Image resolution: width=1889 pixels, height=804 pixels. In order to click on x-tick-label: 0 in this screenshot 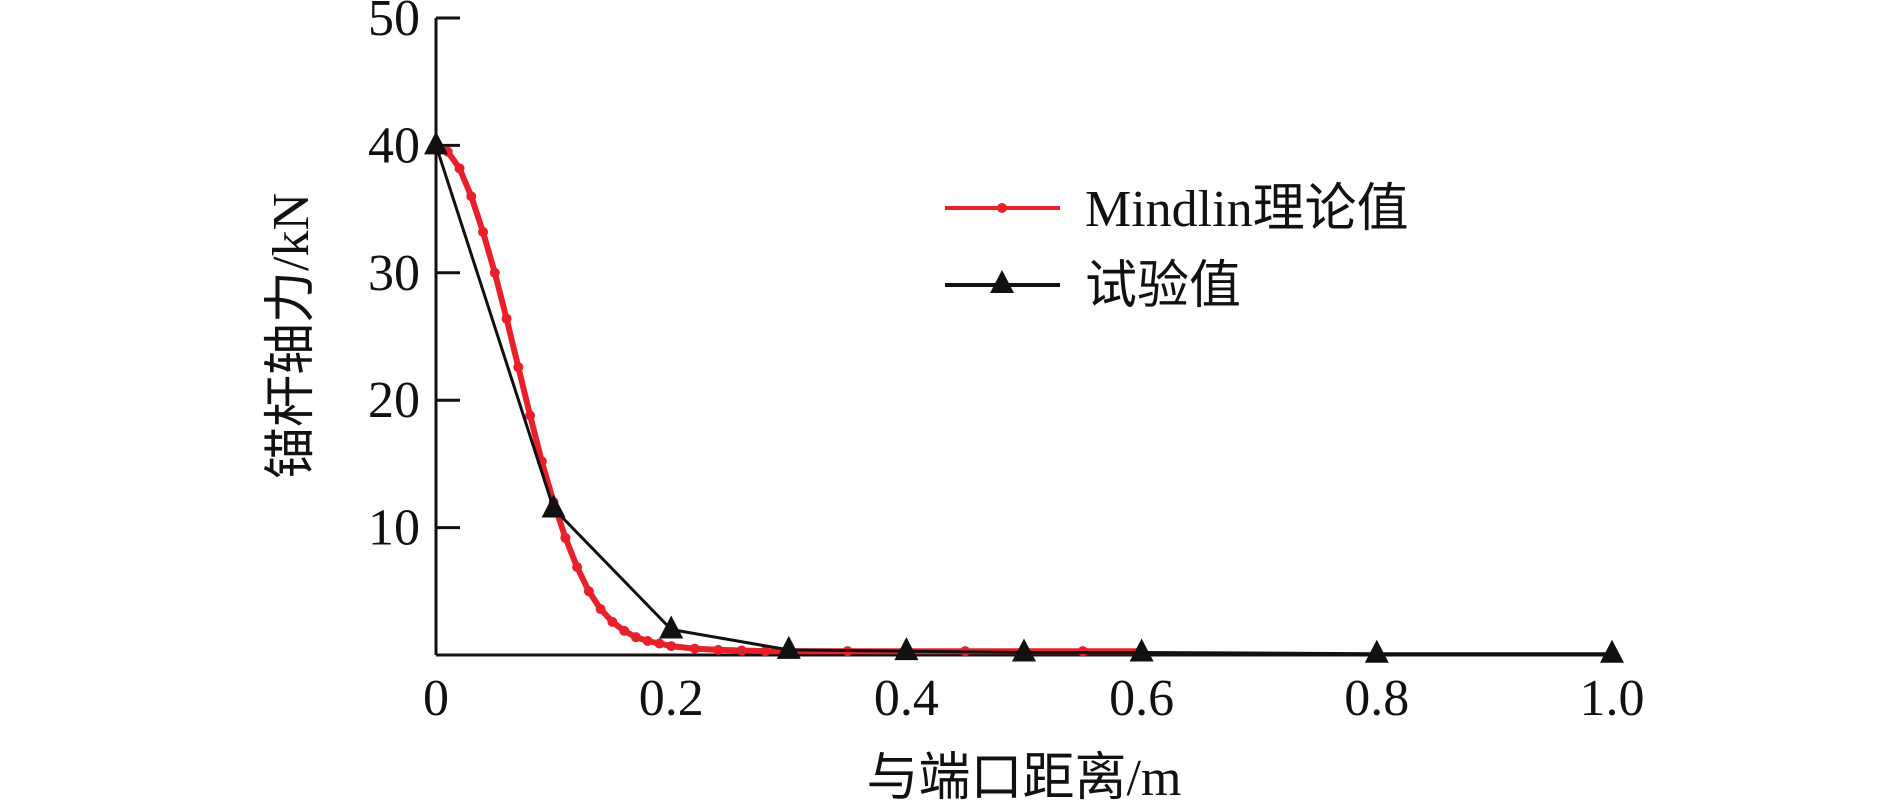, I will do `click(436, 698)`.